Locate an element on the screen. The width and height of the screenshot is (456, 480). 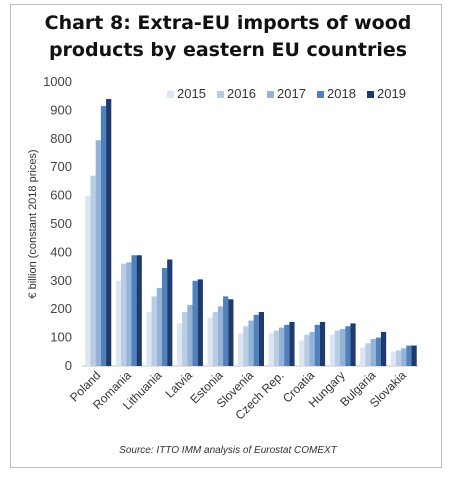
y-tick-label: 700 is located at coordinates (61, 166).